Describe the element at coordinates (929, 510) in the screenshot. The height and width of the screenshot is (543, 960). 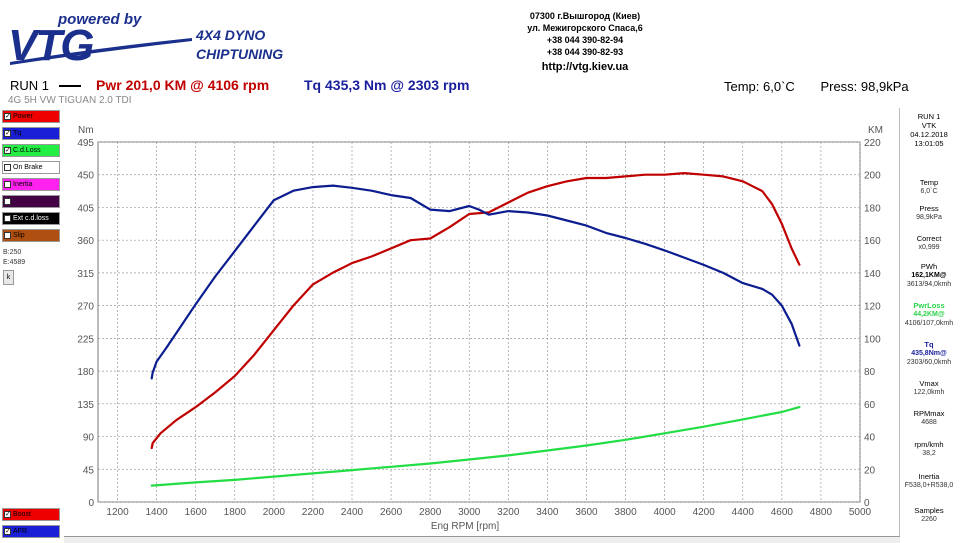
I see `stat-label: Samples` at that location.